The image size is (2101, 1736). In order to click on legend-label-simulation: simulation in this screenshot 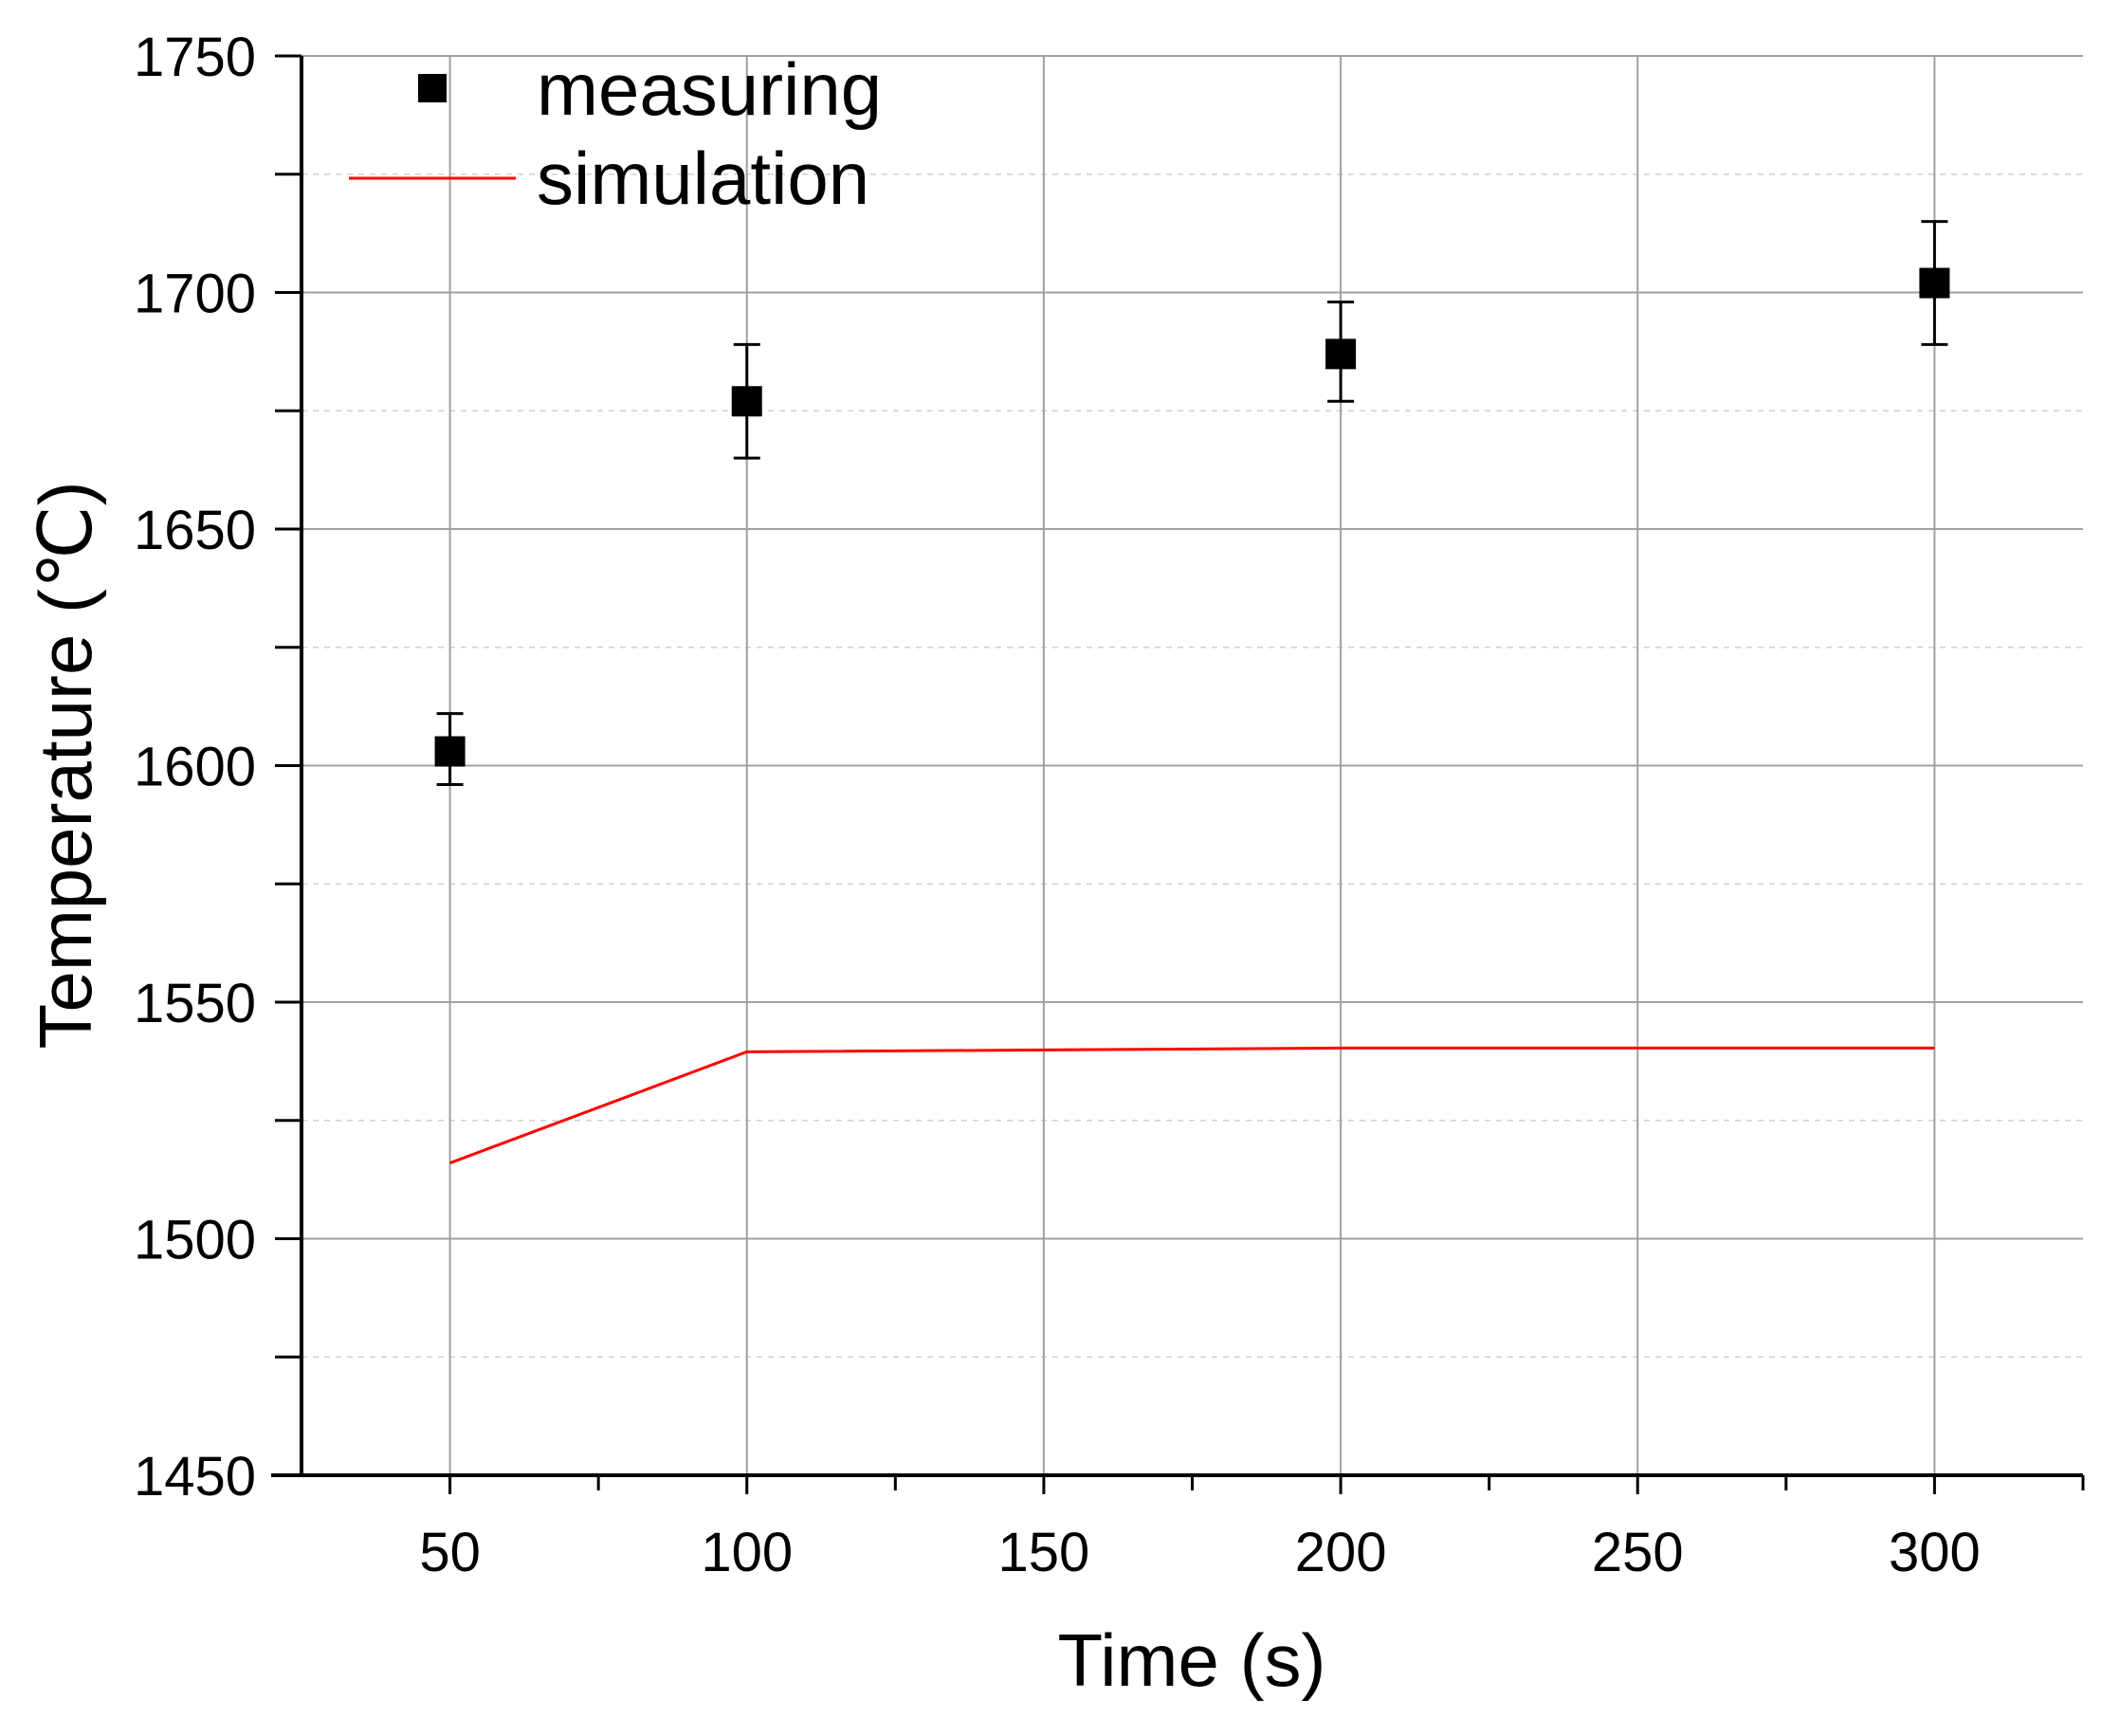, I will do `click(703, 178)`.